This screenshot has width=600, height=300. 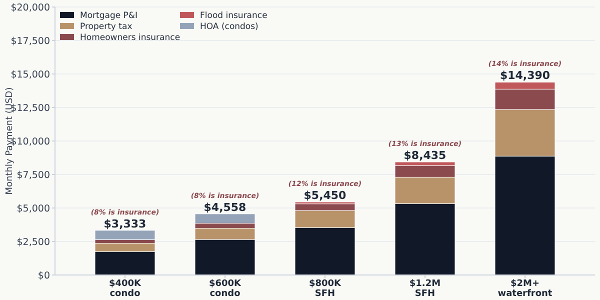 What do you see at coordinates (44, 276) in the screenshot?
I see `y-tick-label: $0` at bounding box center [44, 276].